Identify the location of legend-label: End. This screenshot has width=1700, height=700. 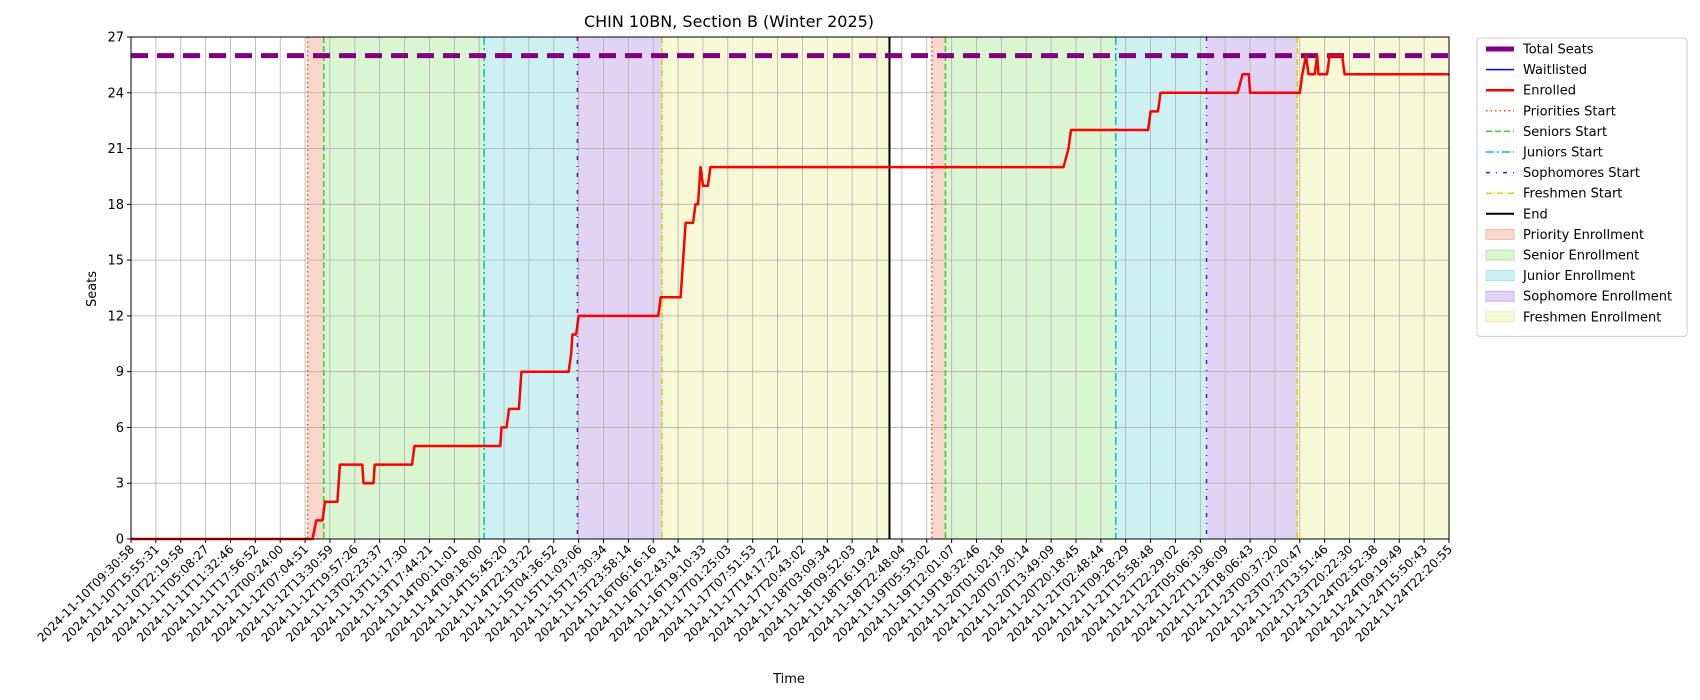
(1535, 214).